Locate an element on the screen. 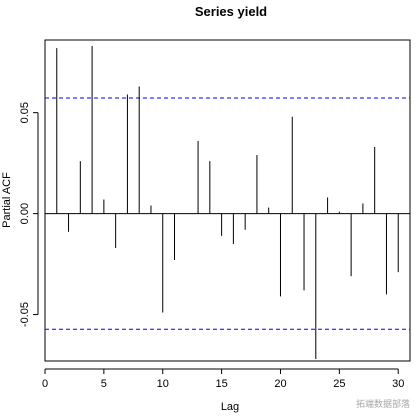 The width and height of the screenshot is (416, 418). x-axis: 0 5 10 15 20 25 30 is located at coordinates (223, 379).